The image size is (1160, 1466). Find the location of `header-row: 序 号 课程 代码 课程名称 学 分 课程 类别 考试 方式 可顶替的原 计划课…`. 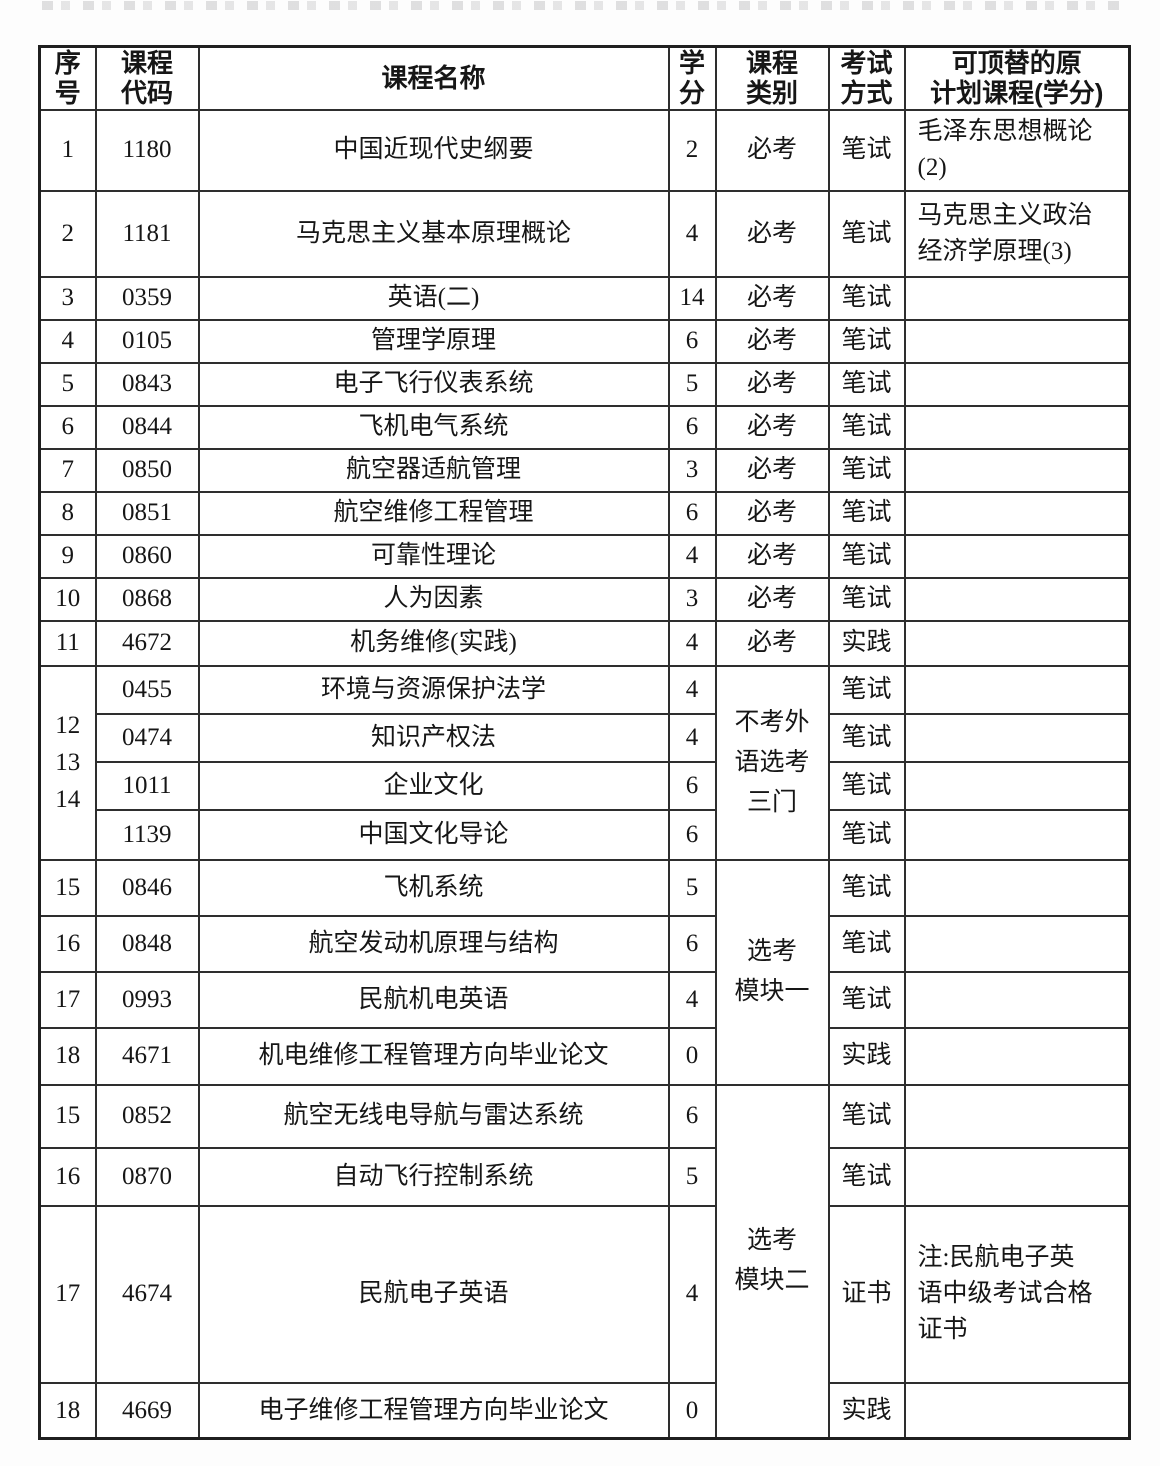

header-row: 序 号 课程 代码 课程名称 学 分 课程 类别 考试 方式 可顶替的原 计划课… is located at coordinates (584, 78).